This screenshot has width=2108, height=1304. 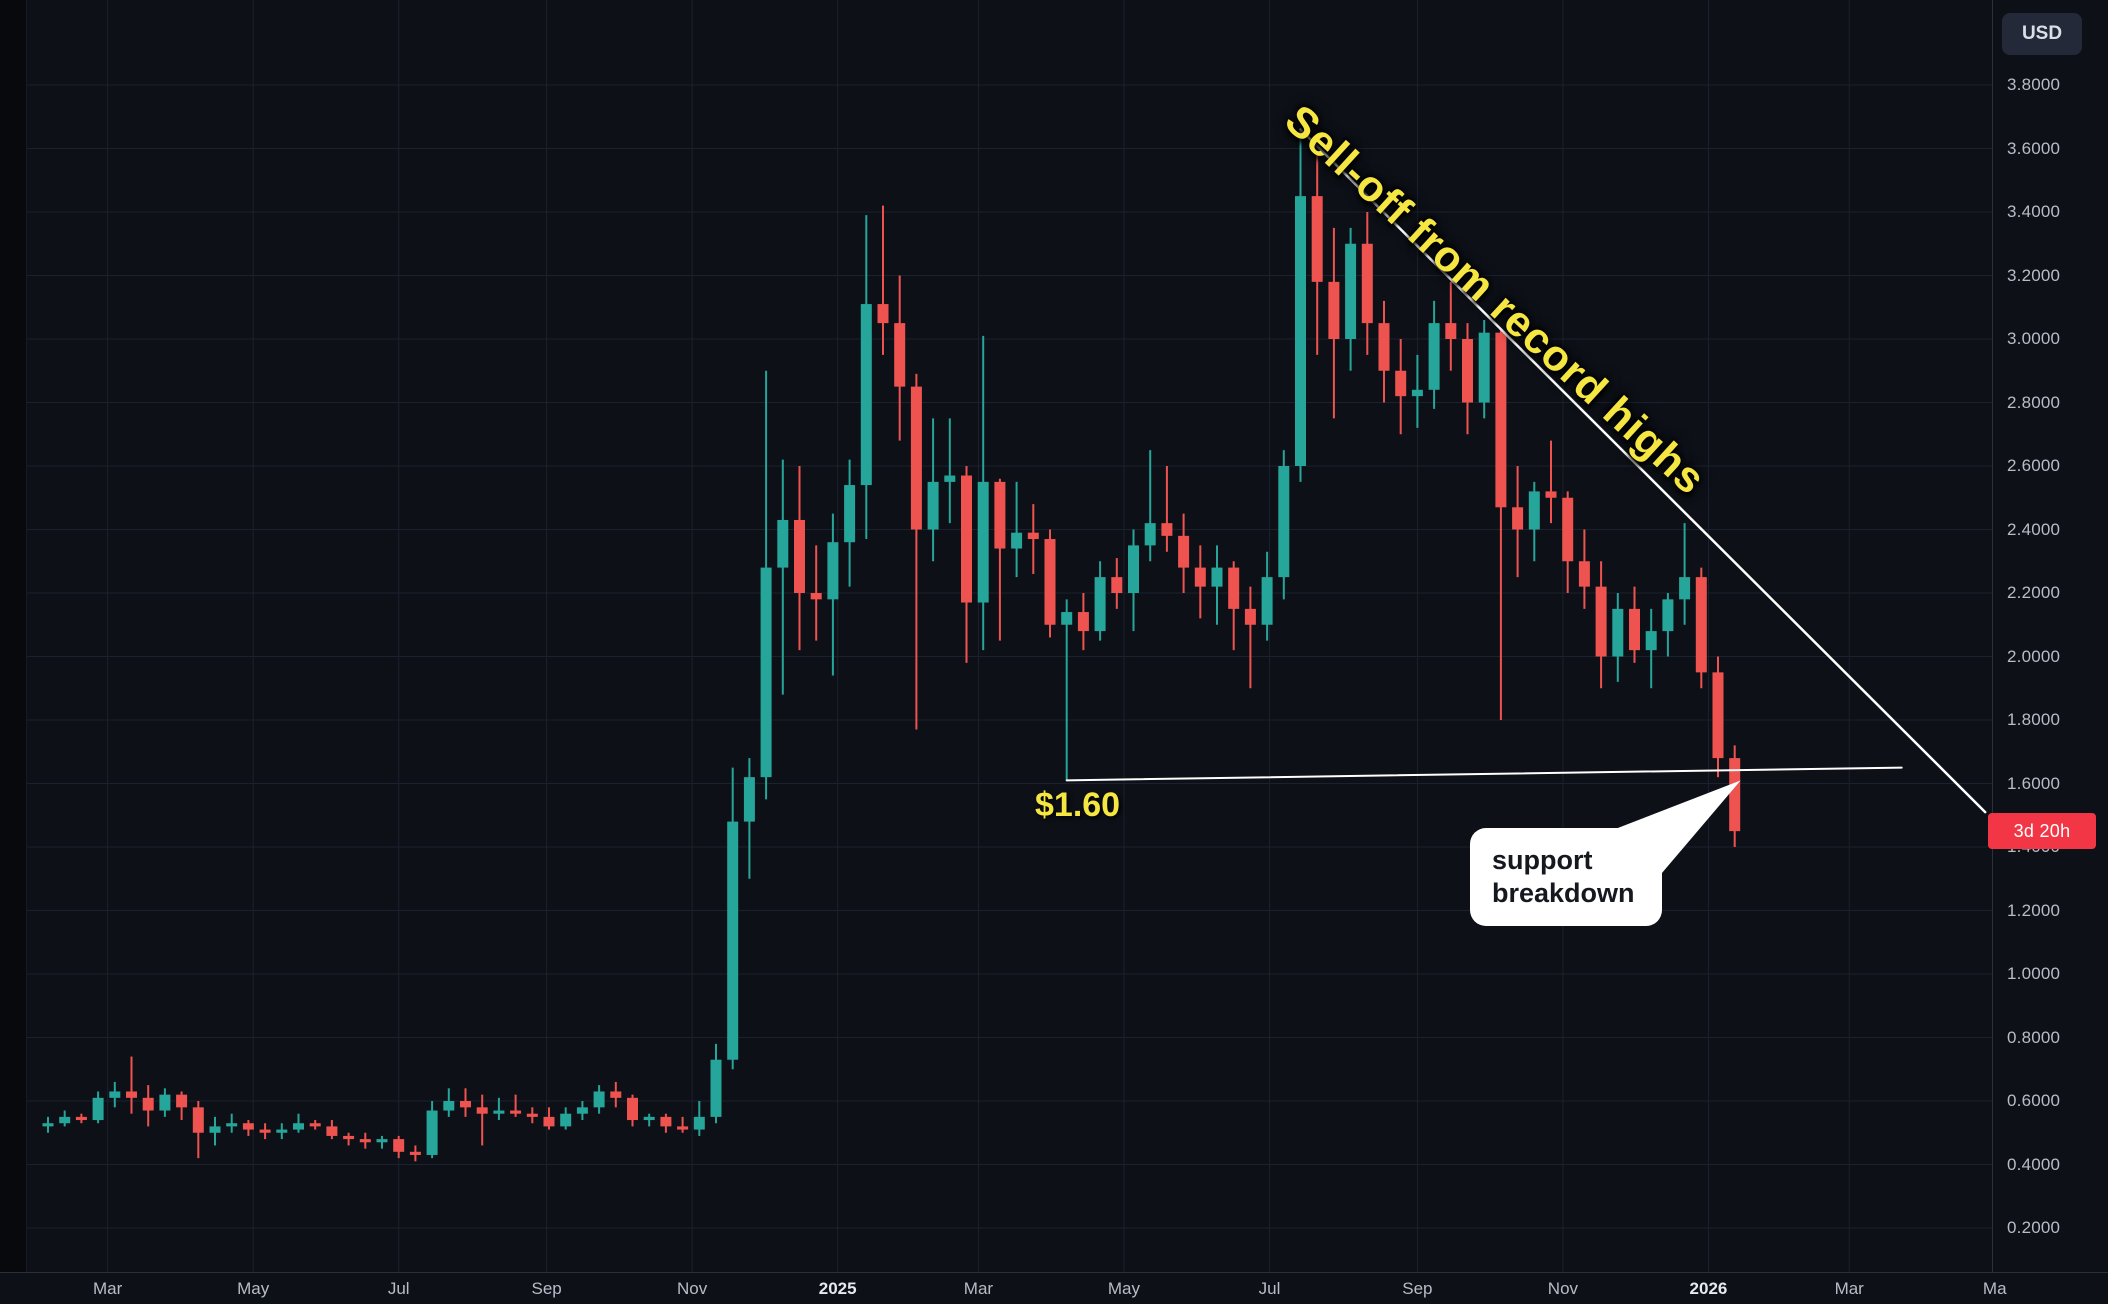 What do you see at coordinates (1994, 1288) in the screenshot?
I see `time-axis-label: Ma` at bounding box center [1994, 1288].